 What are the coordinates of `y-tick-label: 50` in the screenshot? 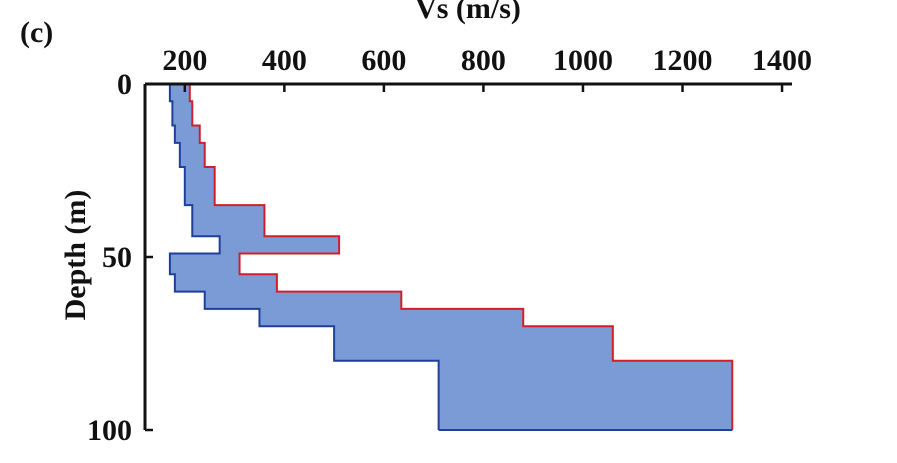 It's located at (117, 257).